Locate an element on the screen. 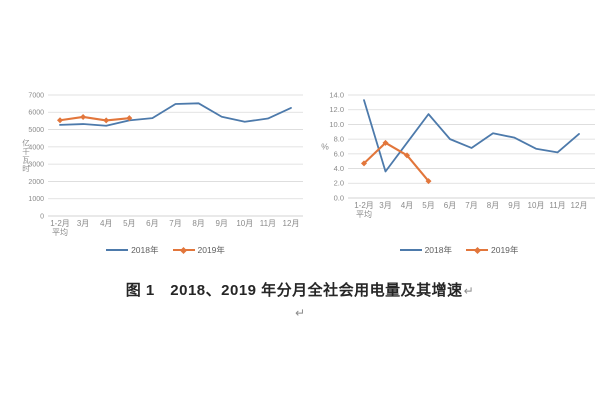 The image size is (600, 400). y-tick-label: 2000 is located at coordinates (36, 182).